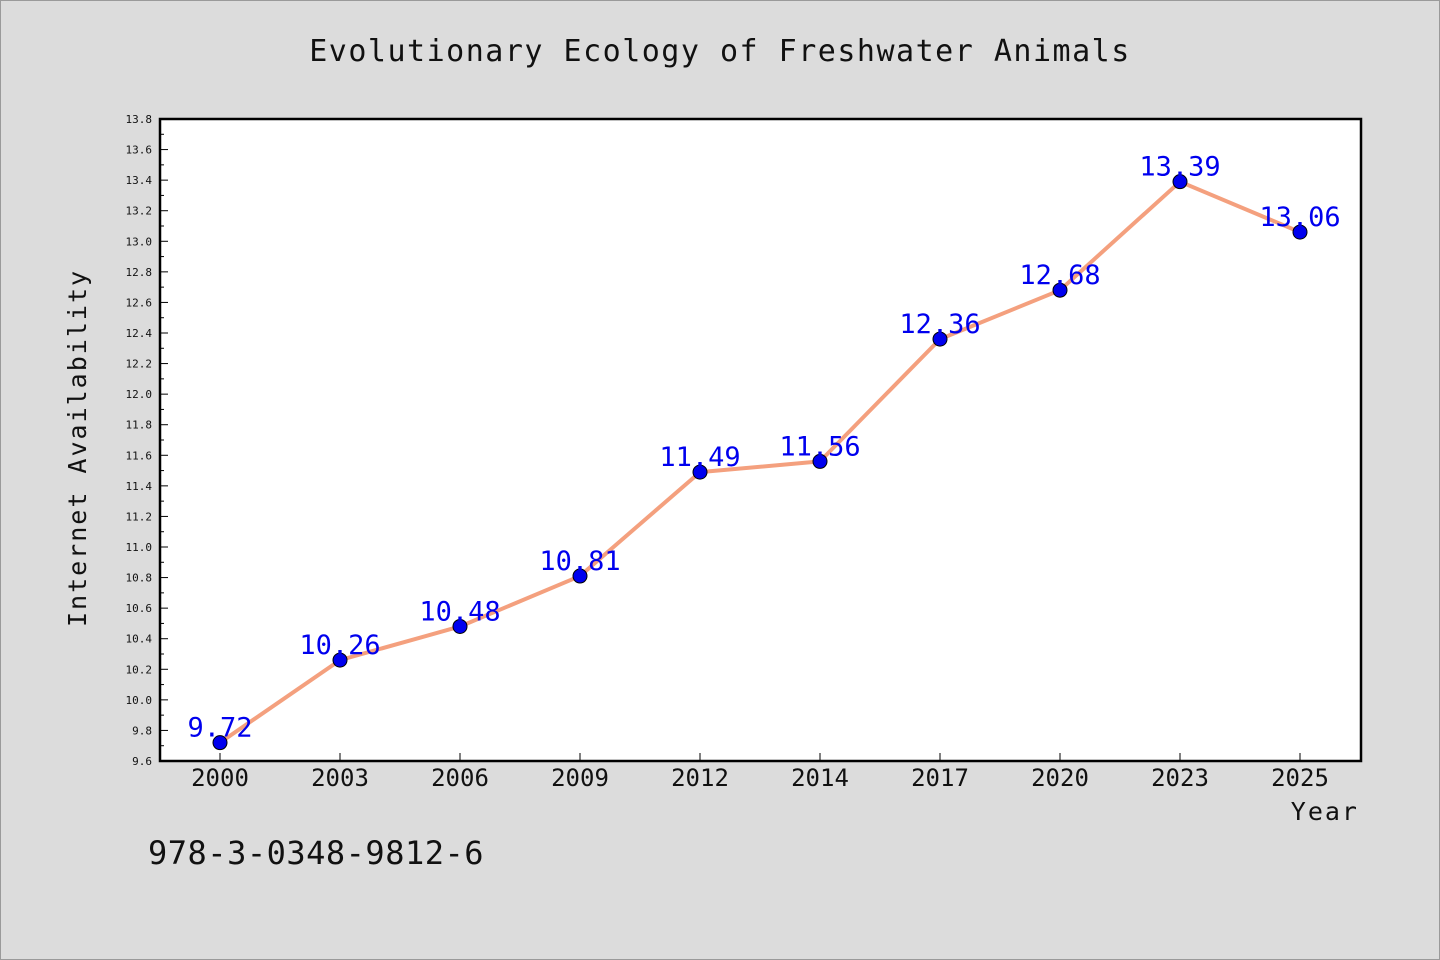  I want to click on y-tick-label: 11.6, so click(139, 455).